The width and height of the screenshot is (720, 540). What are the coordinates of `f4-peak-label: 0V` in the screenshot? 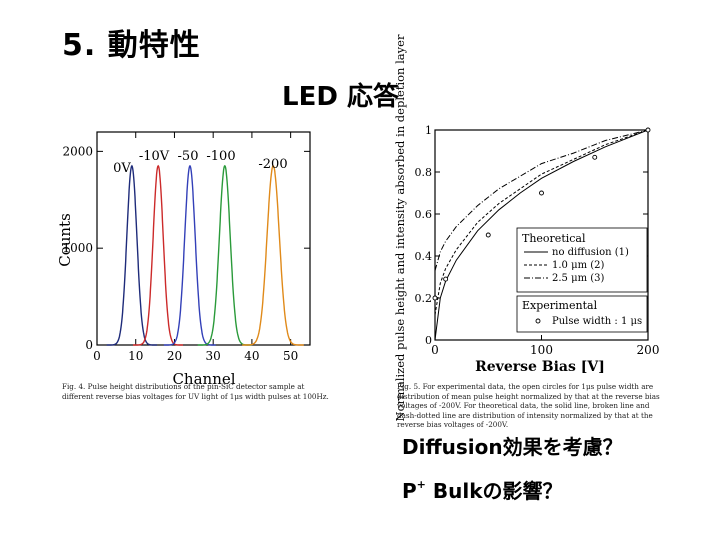 It's located at (122, 168).